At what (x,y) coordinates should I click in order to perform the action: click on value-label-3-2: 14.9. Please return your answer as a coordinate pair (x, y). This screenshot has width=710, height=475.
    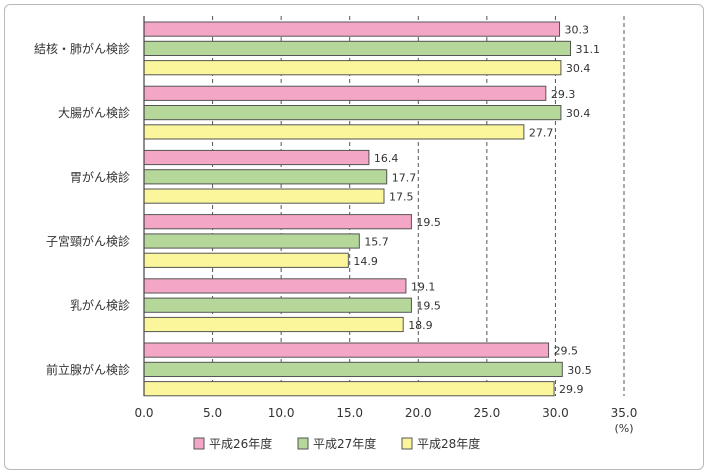
    Looking at the image, I should click on (365, 261).